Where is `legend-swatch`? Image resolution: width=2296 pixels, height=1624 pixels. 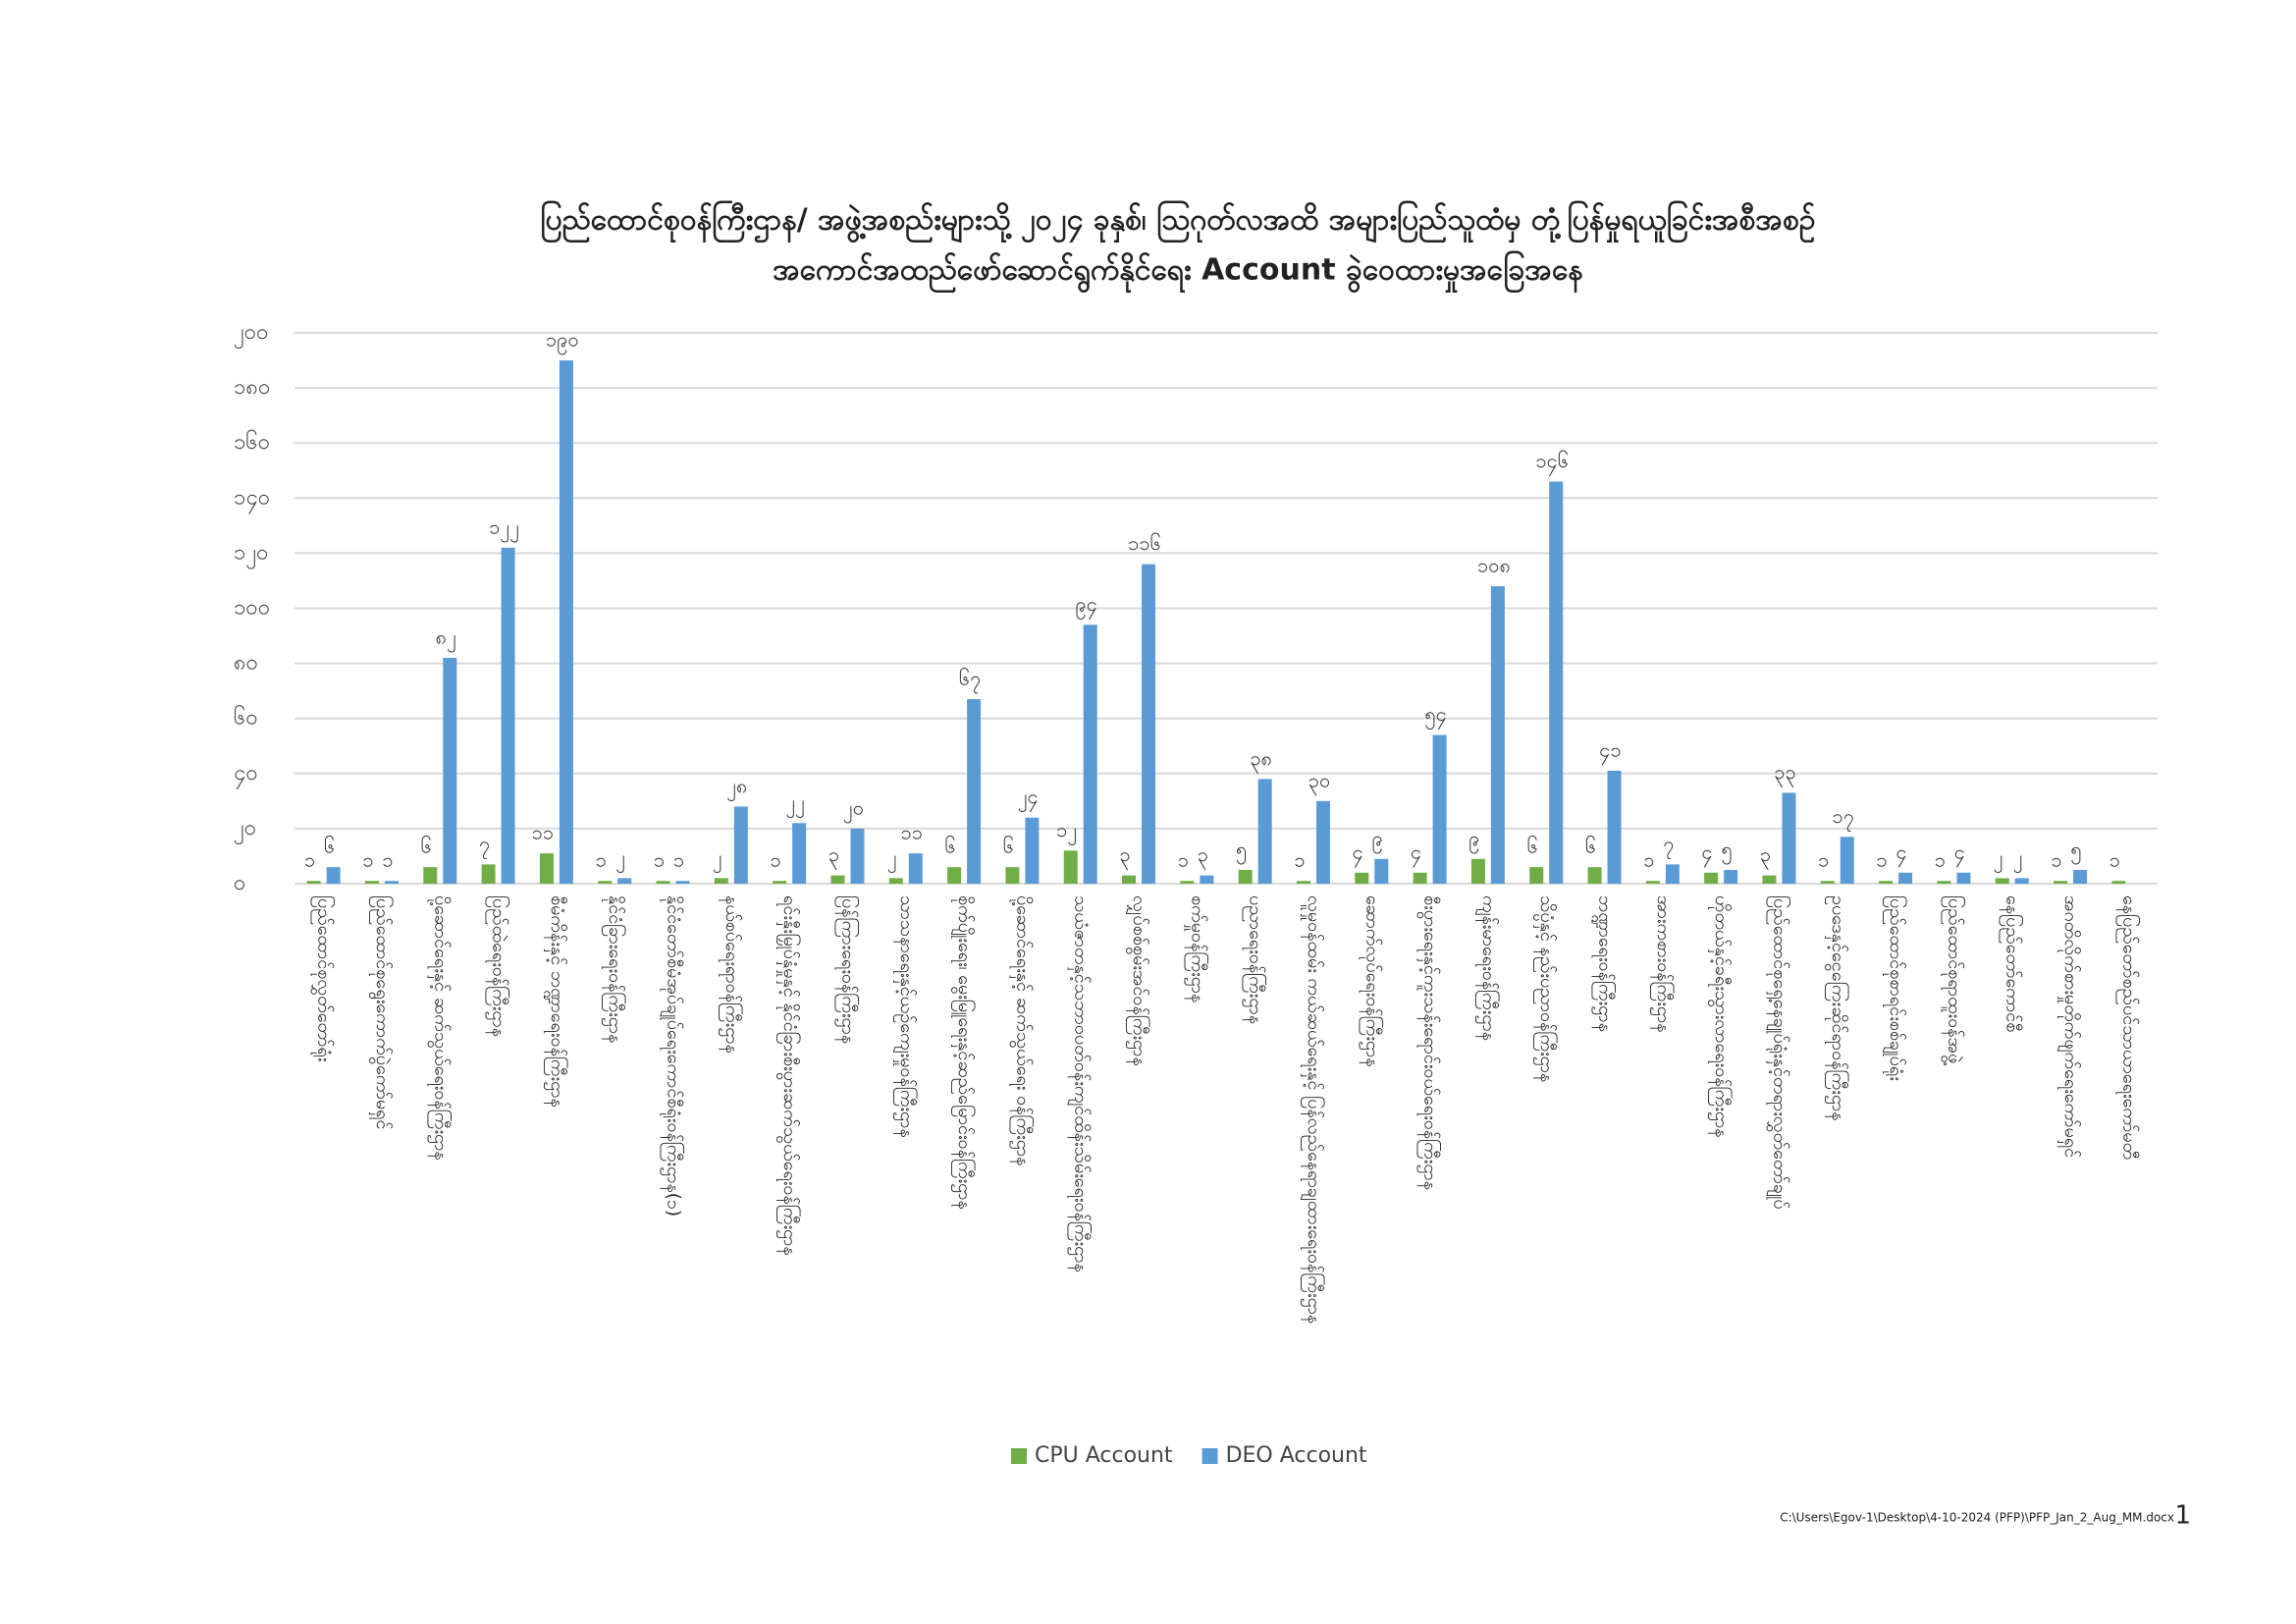 legend-swatch is located at coordinates (1209, 1456).